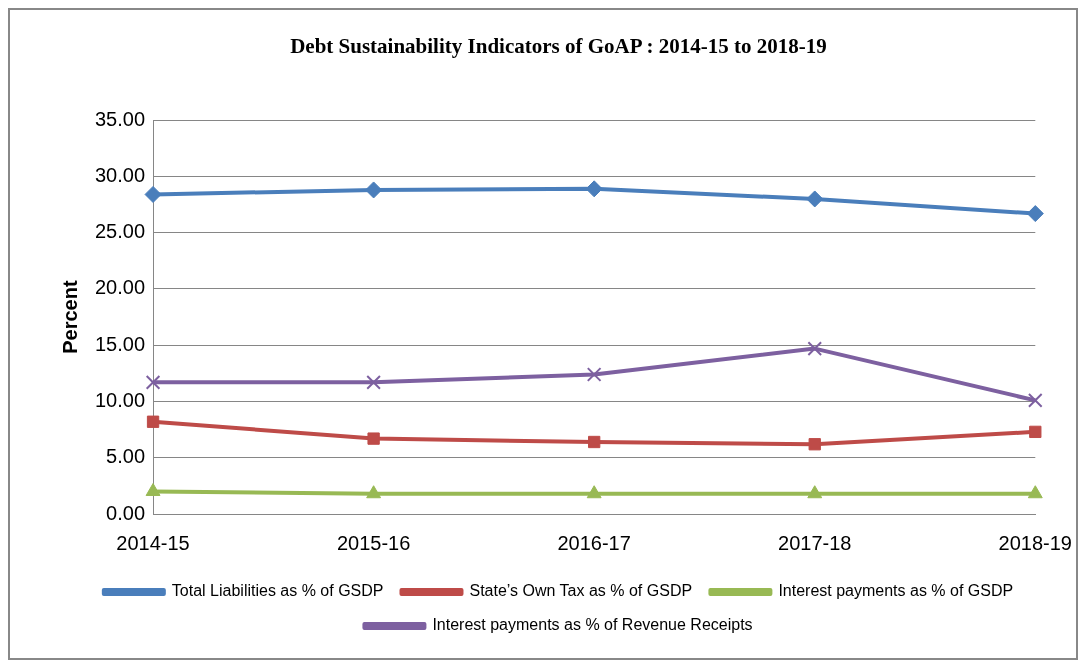 The width and height of the screenshot is (1082, 664). What do you see at coordinates (120, 343) in the screenshot?
I see `y-tick-label: 15.00` at bounding box center [120, 343].